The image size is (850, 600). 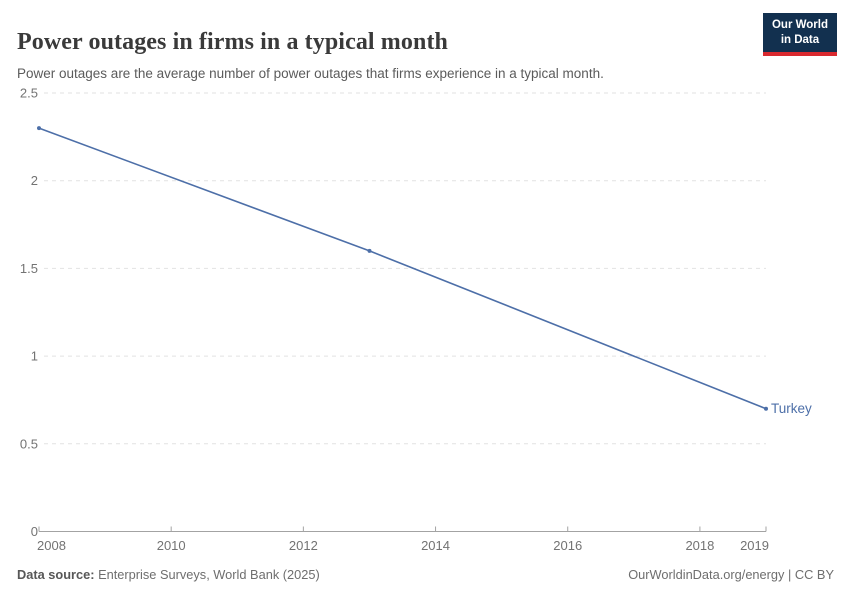 What do you see at coordinates (800, 39) in the screenshot?
I see `owid-logo-line2: in Data` at bounding box center [800, 39].